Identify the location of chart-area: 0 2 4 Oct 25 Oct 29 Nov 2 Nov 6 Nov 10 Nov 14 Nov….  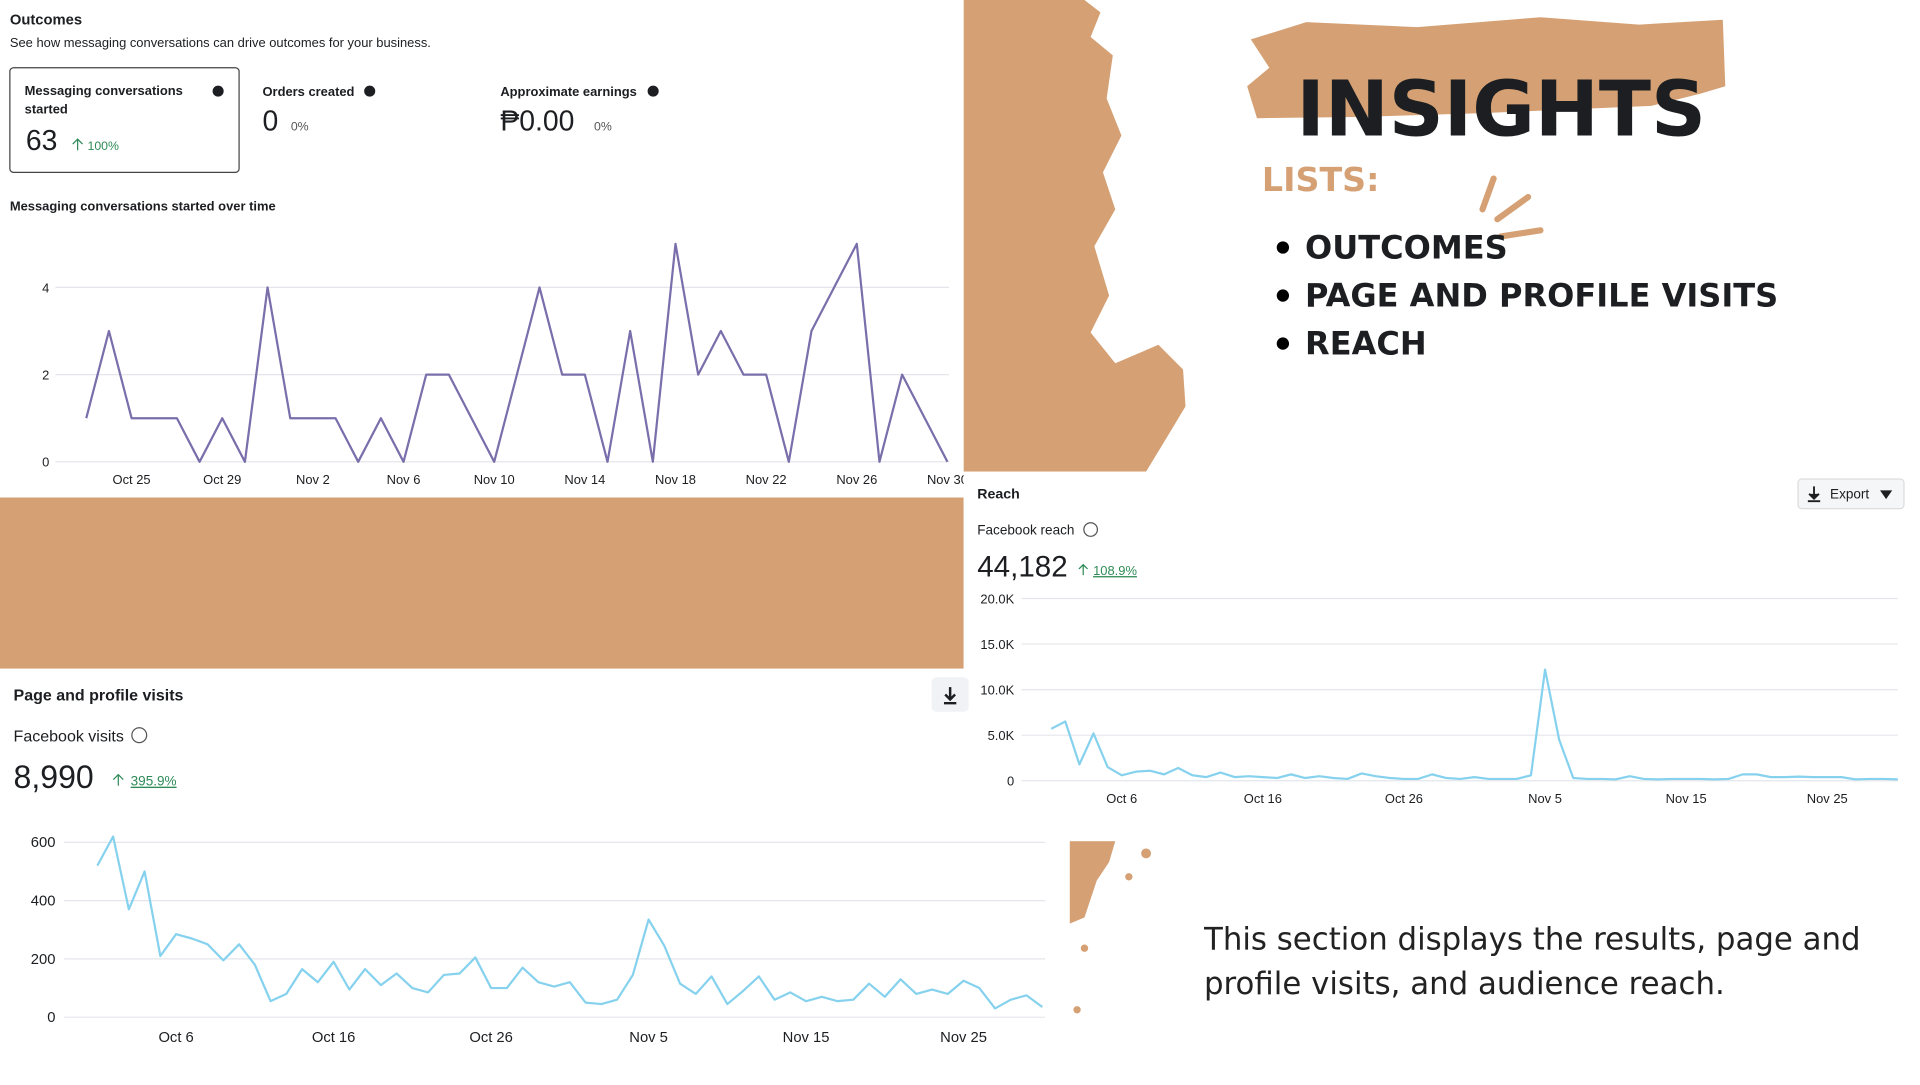
(505, 364).